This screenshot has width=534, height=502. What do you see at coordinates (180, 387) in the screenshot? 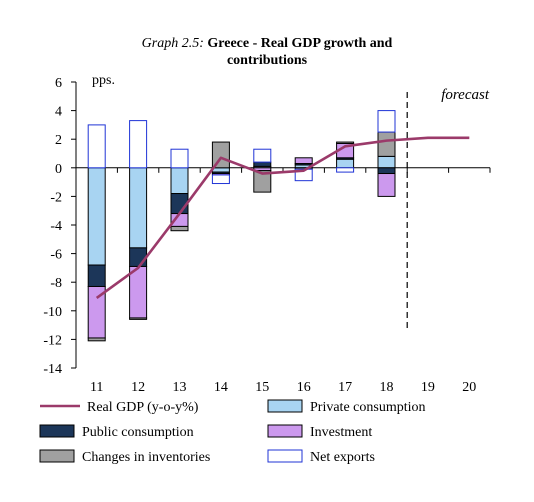
I see `x-tick-label: 13` at bounding box center [180, 387].